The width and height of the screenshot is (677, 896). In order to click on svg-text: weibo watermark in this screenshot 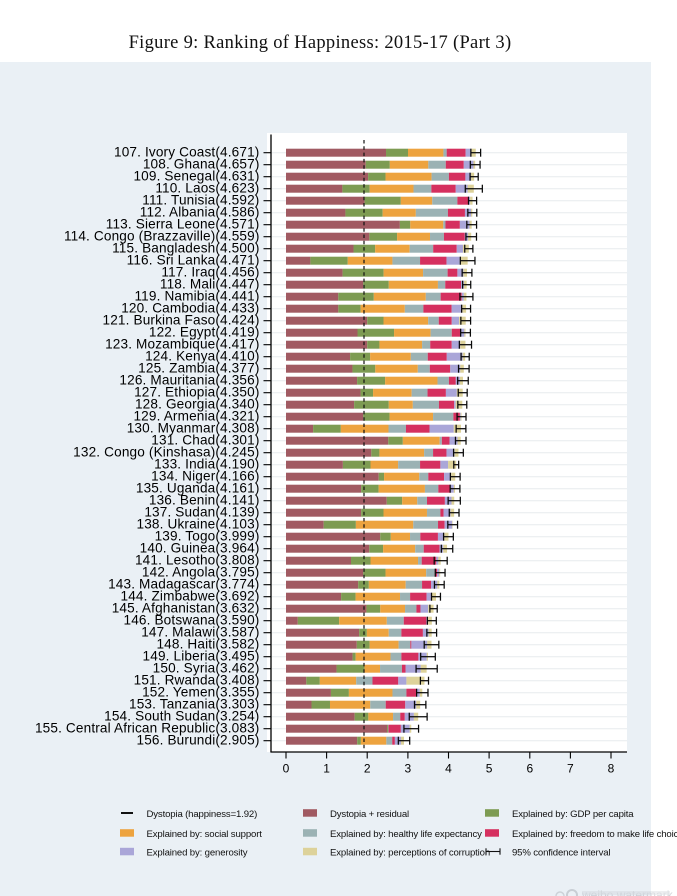, I will do `click(627, 892)`.